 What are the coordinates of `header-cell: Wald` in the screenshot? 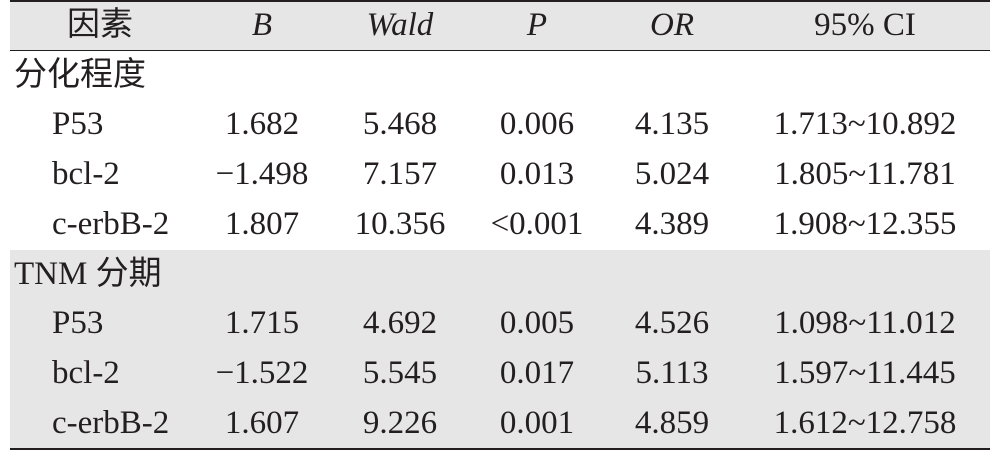 It's located at (400, 25).